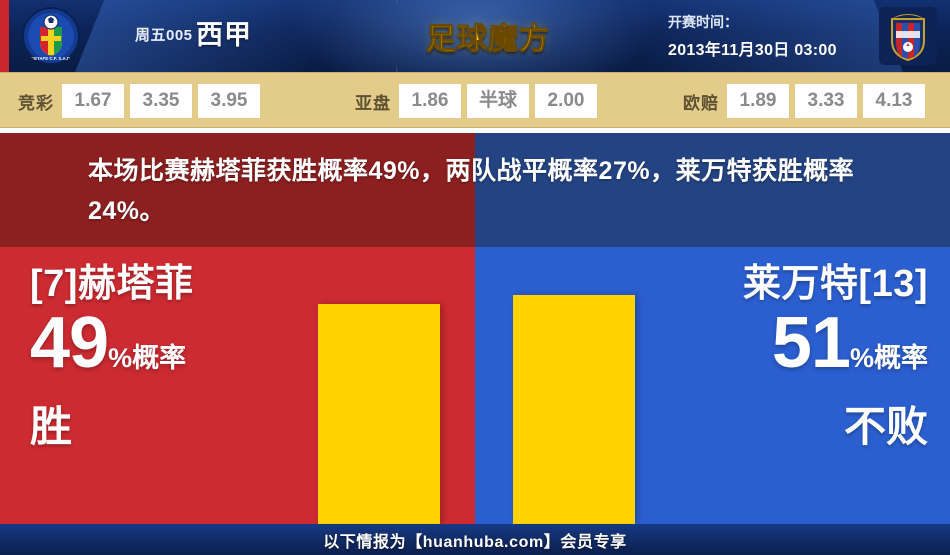  What do you see at coordinates (885, 426) in the screenshot?
I see `away-outcome-label: 不败` at bounding box center [885, 426].